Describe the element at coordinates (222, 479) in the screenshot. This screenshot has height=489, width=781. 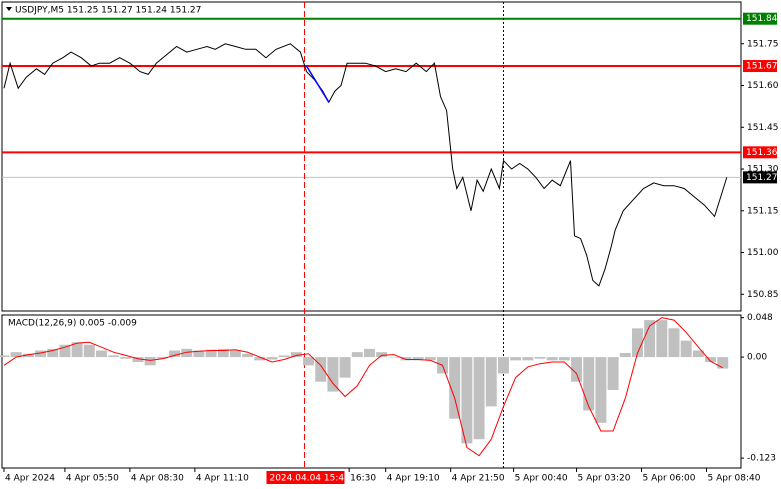
I see `x-tick-label: 4 Apr 11:10` at that location.